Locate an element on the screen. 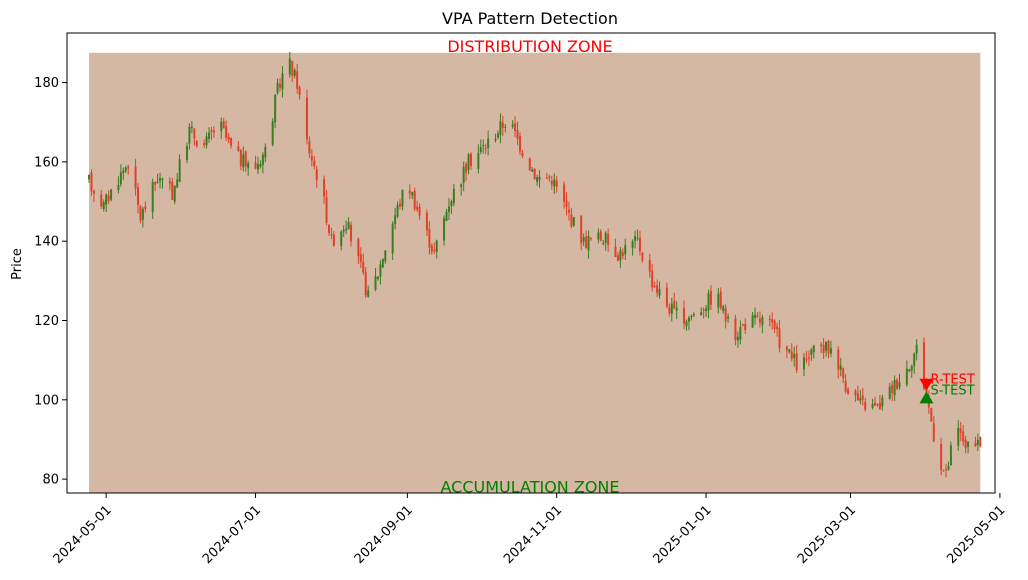  y-axis-label: Price is located at coordinates (17, 264).